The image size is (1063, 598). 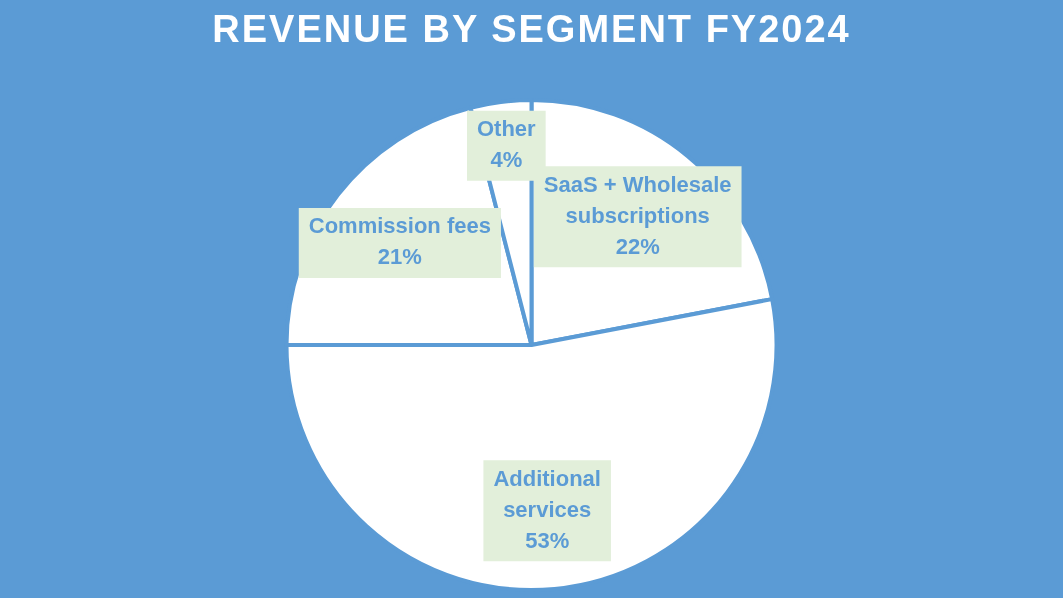 What do you see at coordinates (506, 129) in the screenshot?
I see `slice-label: Other` at bounding box center [506, 129].